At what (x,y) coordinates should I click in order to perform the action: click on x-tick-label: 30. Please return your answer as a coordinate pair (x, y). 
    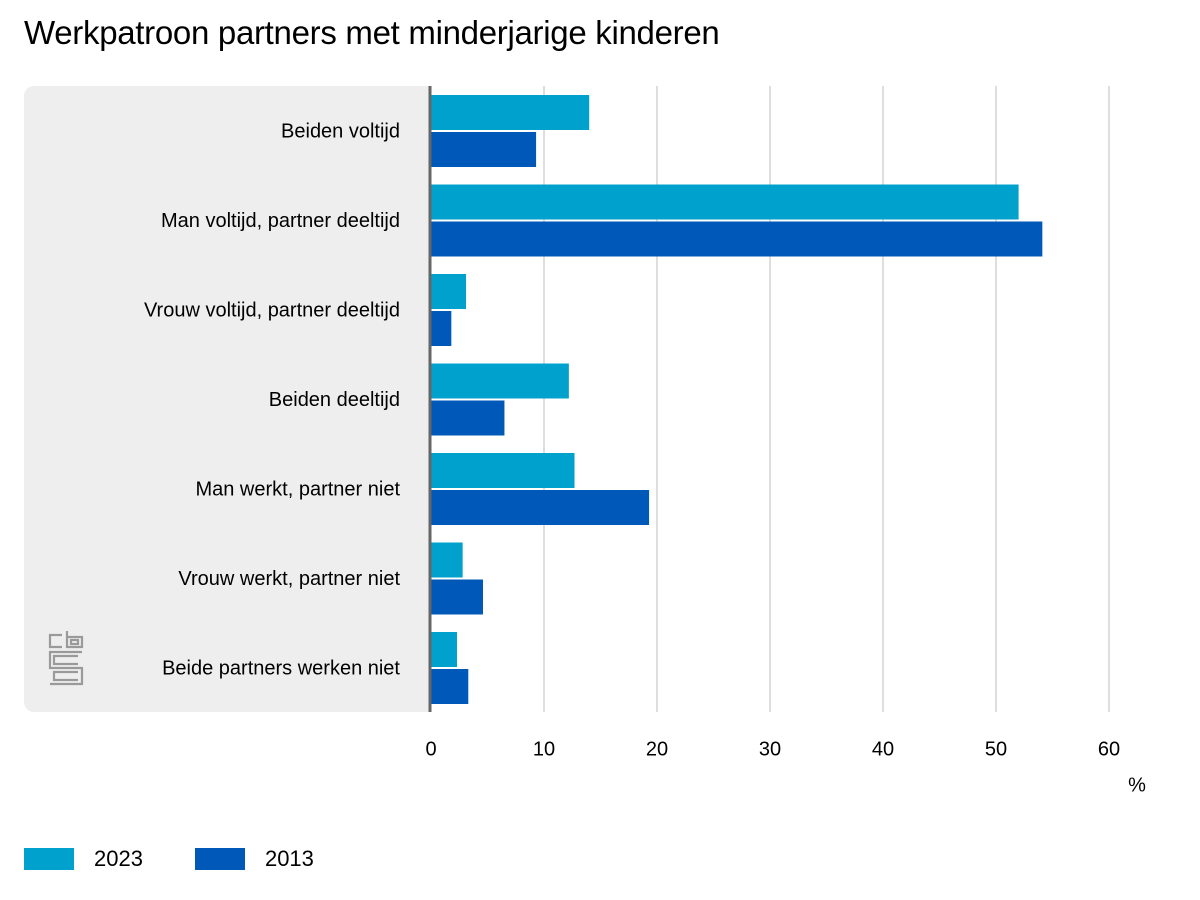
    Looking at the image, I should click on (770, 749).